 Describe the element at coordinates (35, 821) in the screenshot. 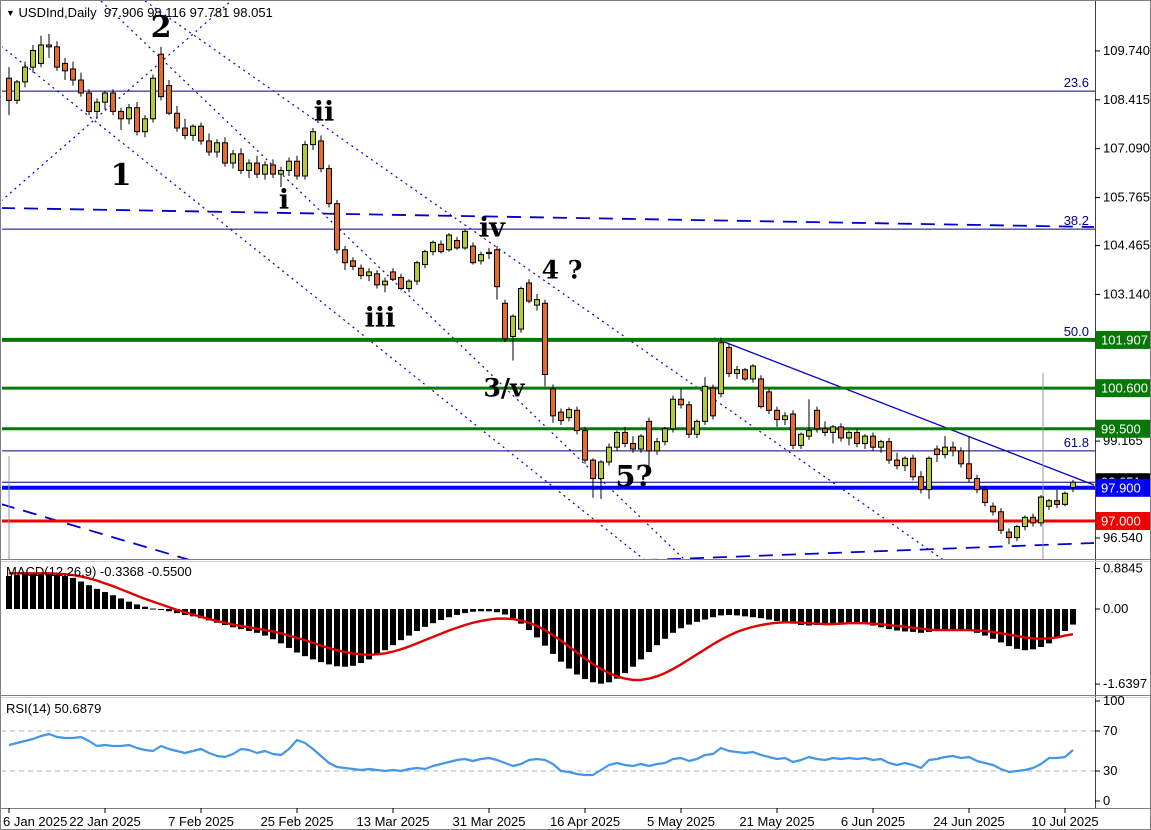

I see `x-tick-label: 6 Jan 2025` at that location.